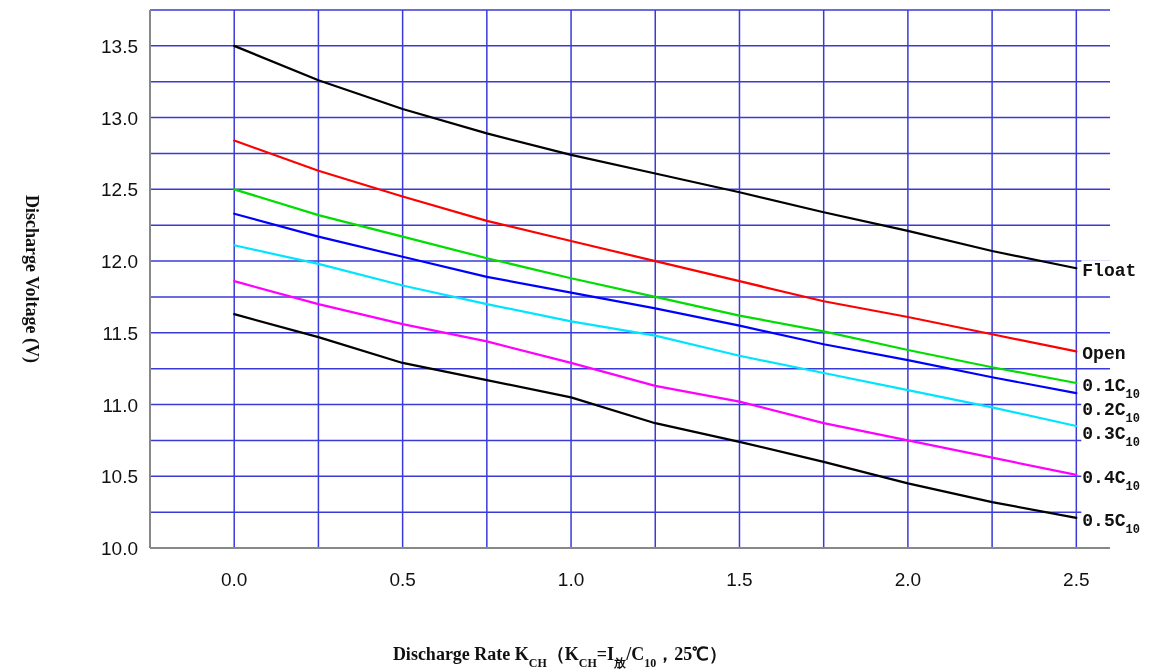 The image size is (1154, 672). Describe the element at coordinates (1111, 389) in the screenshot. I see `series-label: 0.1C$_{10}$` at that location.